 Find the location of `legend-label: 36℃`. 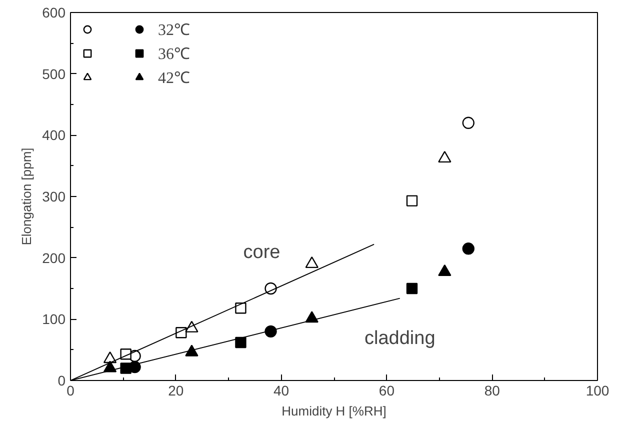

legend-label: 36℃ is located at coordinates (174, 54).